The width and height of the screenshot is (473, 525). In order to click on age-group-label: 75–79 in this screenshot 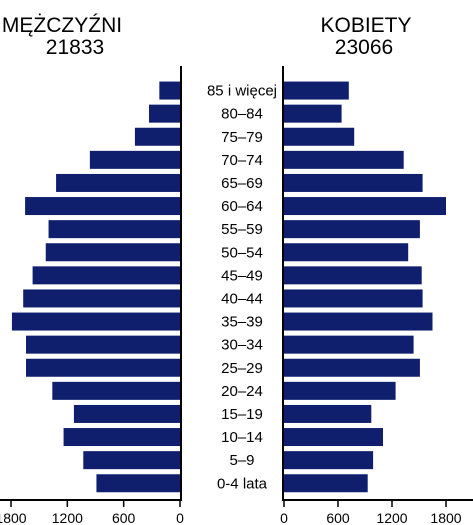, I will do `click(242, 137)`.